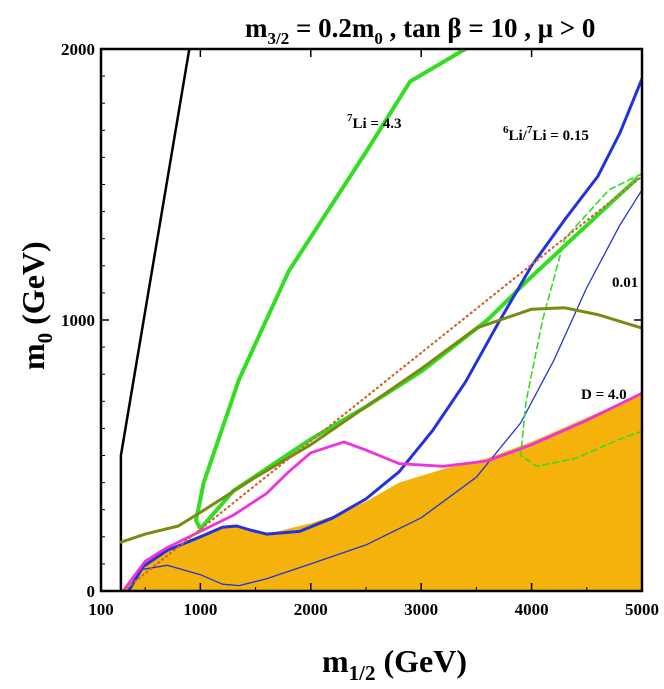 The image size is (664, 689). Describe the element at coordinates (394, 664) in the screenshot. I see `x-axis-title: m1/2 (GeV)` at that location.